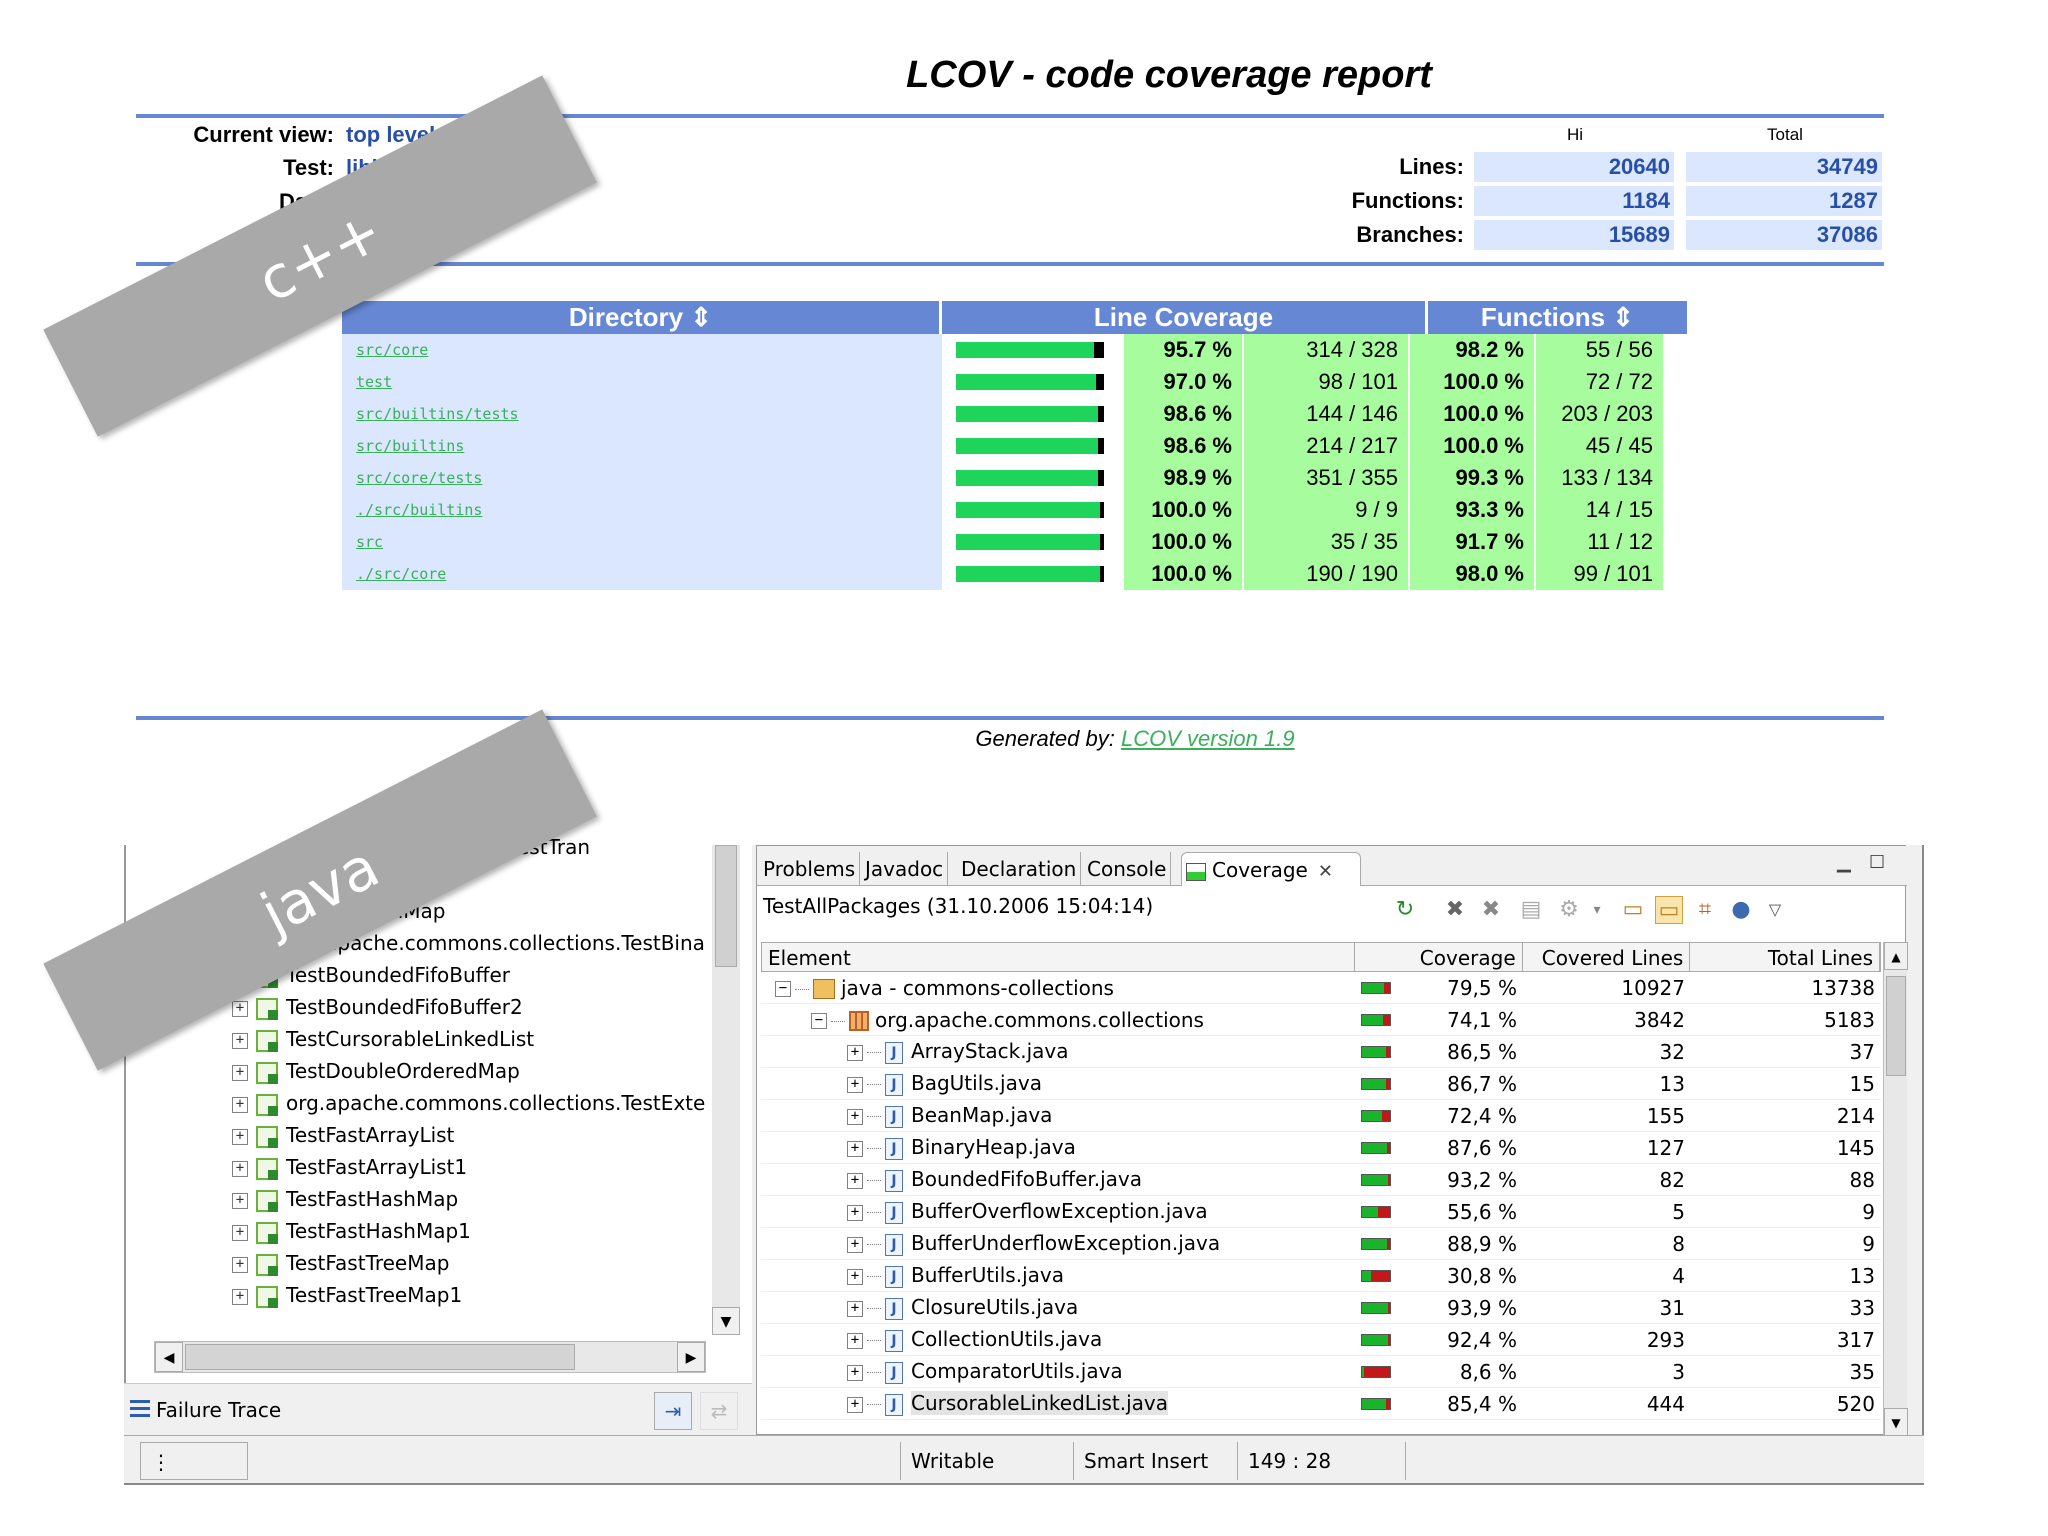 Image resolution: width=2048 pixels, height=1536 pixels. Describe the element at coordinates (726, 1321) in the screenshot. I see `tree-scroll-down-arrow: ▼` at that location.